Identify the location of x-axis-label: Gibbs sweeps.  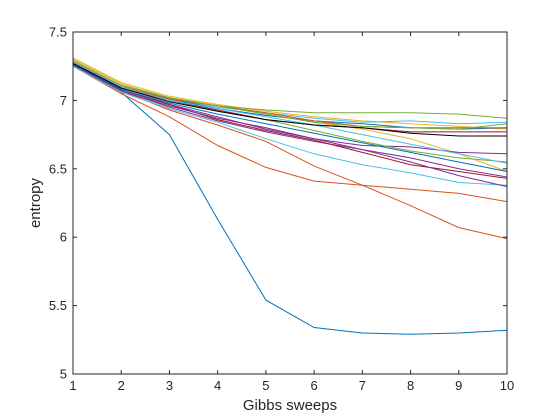
(290, 405).